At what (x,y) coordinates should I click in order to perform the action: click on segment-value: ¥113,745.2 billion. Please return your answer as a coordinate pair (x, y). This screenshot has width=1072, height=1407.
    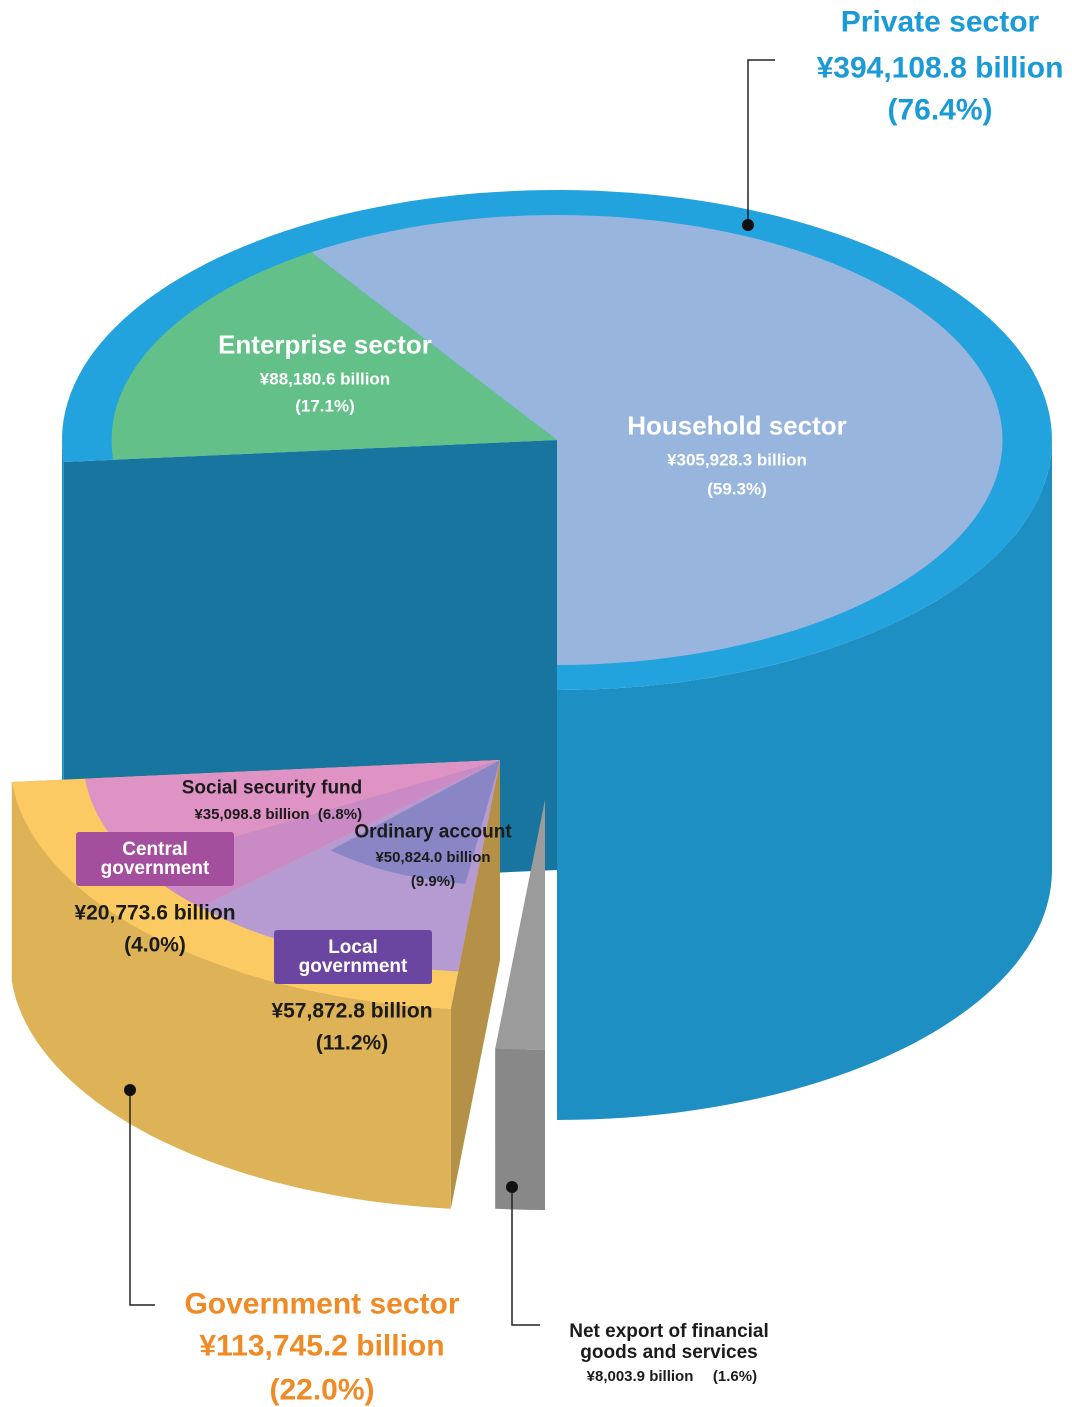
    Looking at the image, I should click on (322, 1346).